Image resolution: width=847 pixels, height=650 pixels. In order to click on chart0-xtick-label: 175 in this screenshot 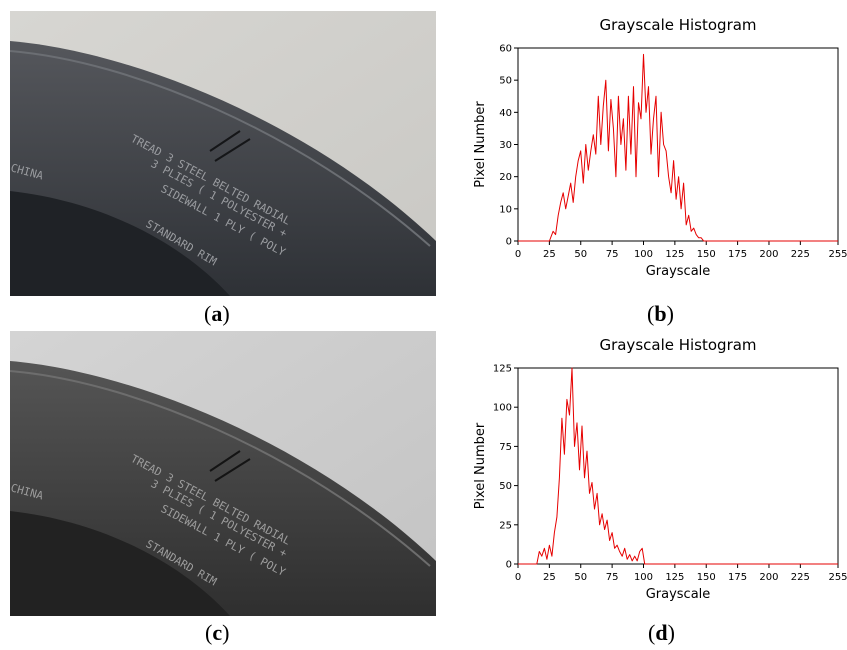, I will do `click(737, 254)`.